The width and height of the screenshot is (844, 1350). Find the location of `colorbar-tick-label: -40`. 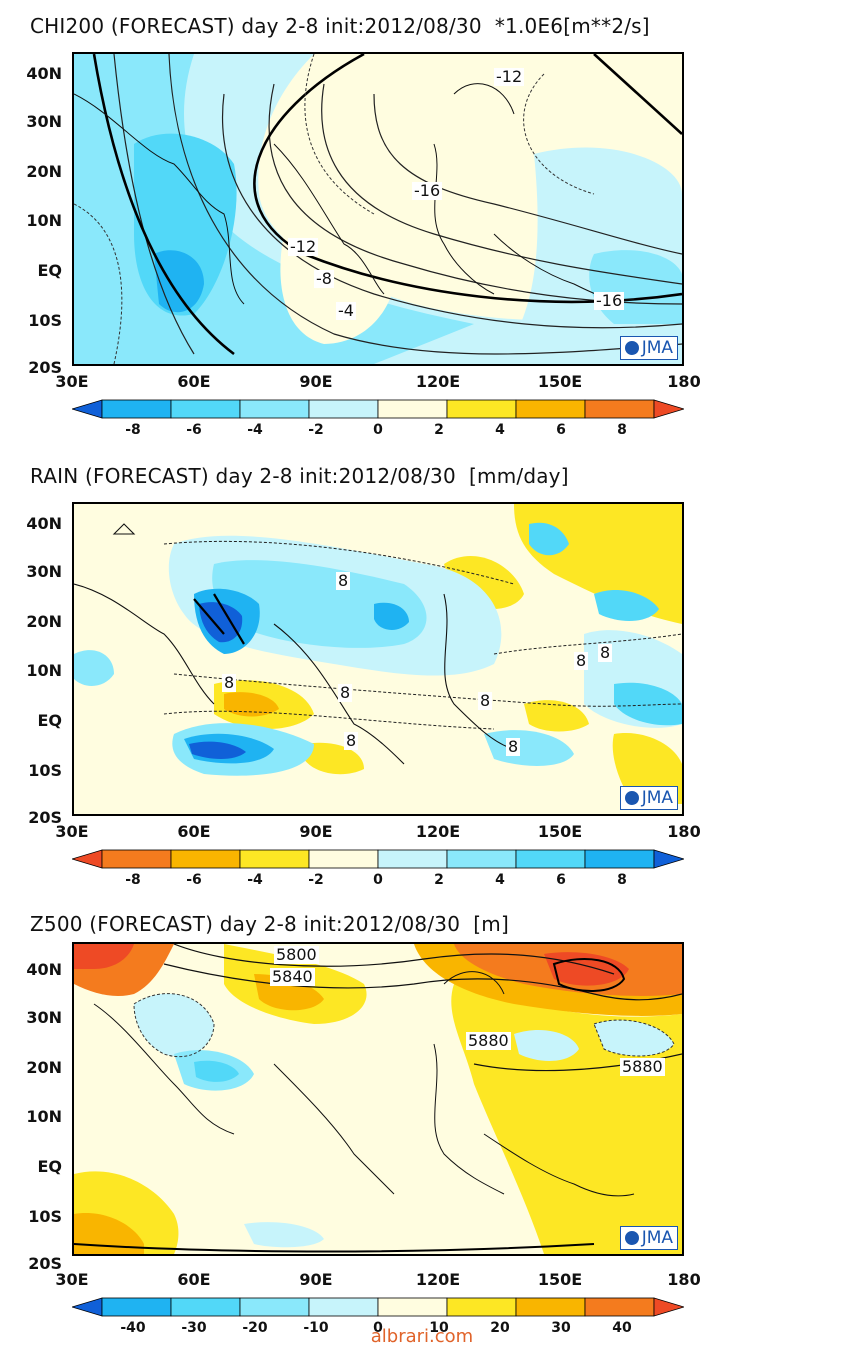

colorbar-tick-label: -40 is located at coordinates (133, 1328).